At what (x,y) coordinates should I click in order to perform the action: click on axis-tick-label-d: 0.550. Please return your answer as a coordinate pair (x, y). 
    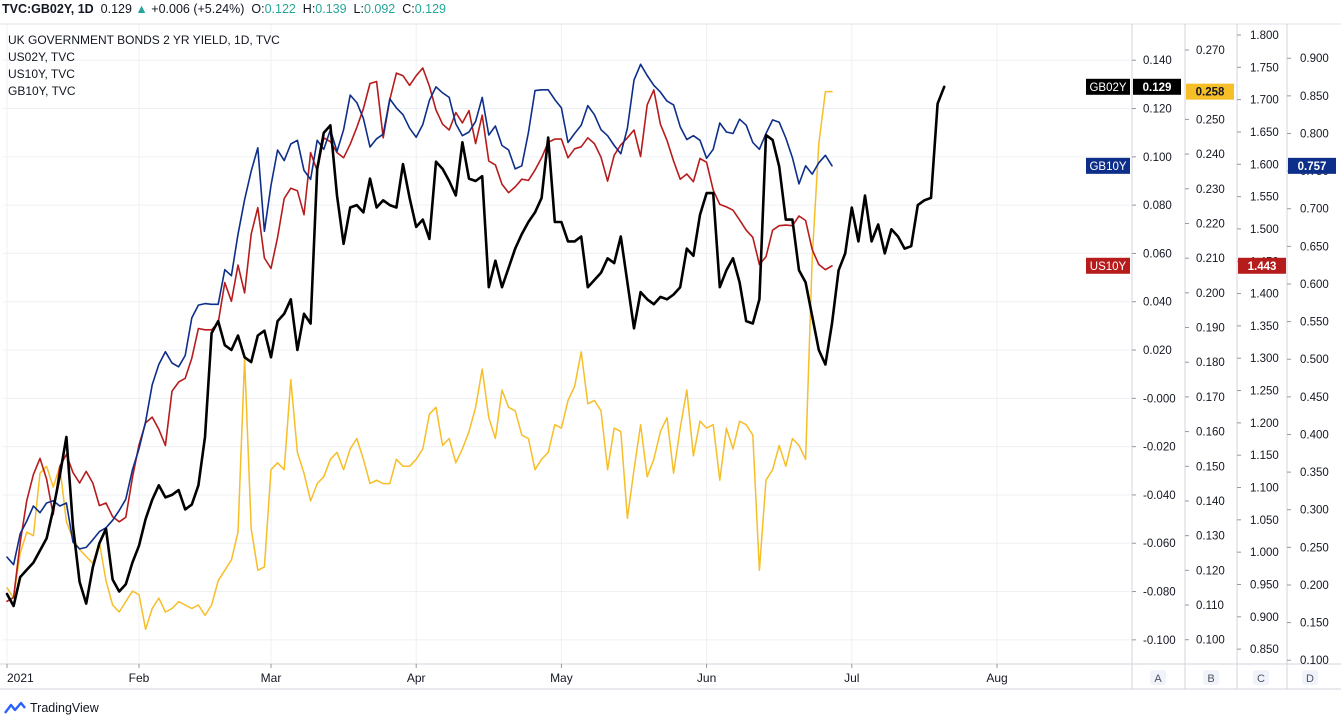
    Looking at the image, I should click on (1314, 323).